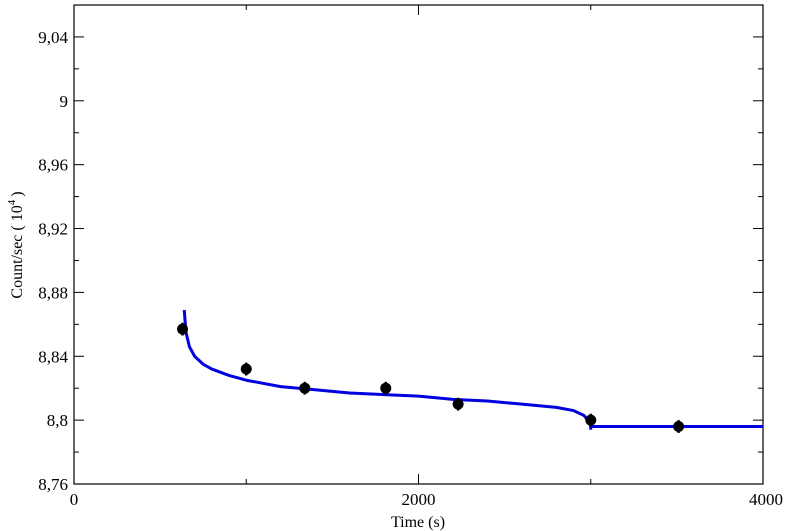 The image size is (785, 531). What do you see at coordinates (17, 251) in the screenshot?
I see `y-axis-label-main: Count/sec ( 10` at bounding box center [17, 251].